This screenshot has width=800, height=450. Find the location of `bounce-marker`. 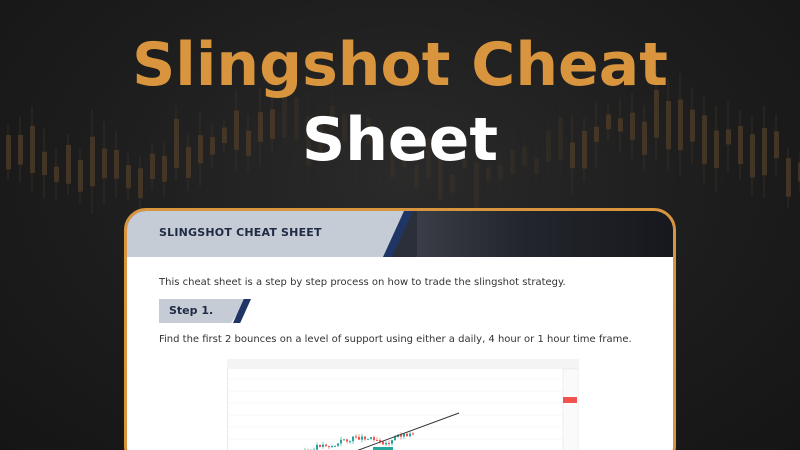

bounce-marker is located at coordinates (383, 448).